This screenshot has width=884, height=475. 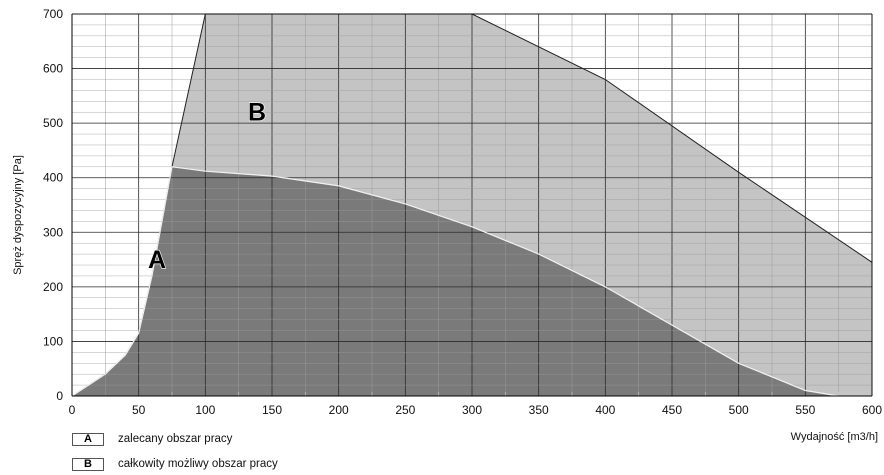 What do you see at coordinates (157, 260) in the screenshot?
I see `region-label-a: A` at bounding box center [157, 260].